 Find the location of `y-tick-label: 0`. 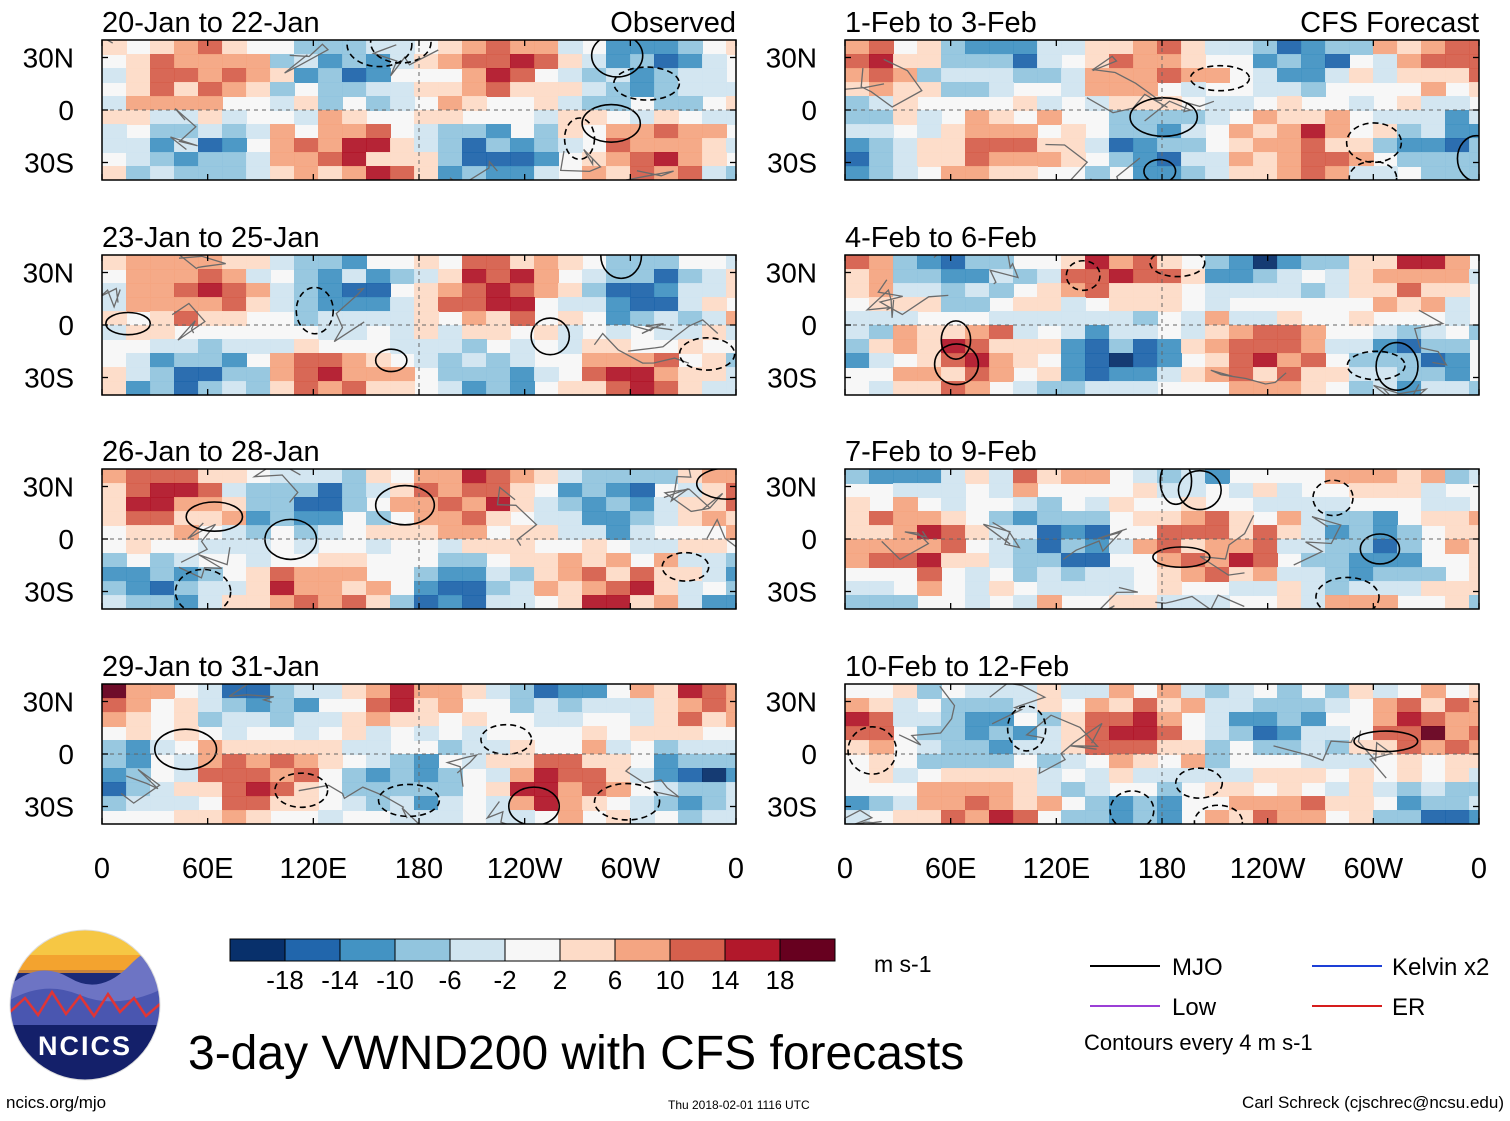

y-tick-label: 0 is located at coordinates (809, 110).